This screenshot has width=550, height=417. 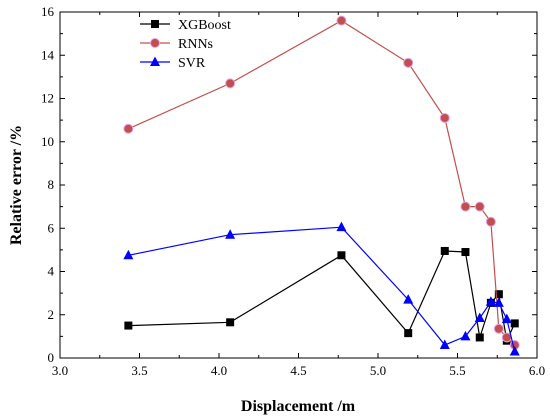 I want to click on y-tick-label: 8, so click(x=51, y=184).